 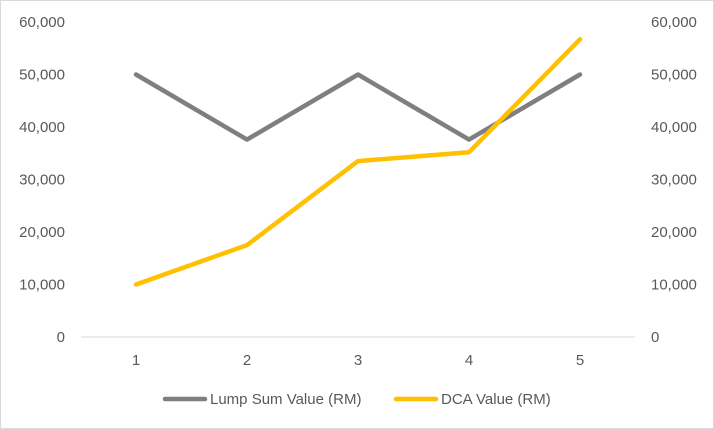 I want to click on x-axis-tick-label: 1, so click(x=136, y=360).